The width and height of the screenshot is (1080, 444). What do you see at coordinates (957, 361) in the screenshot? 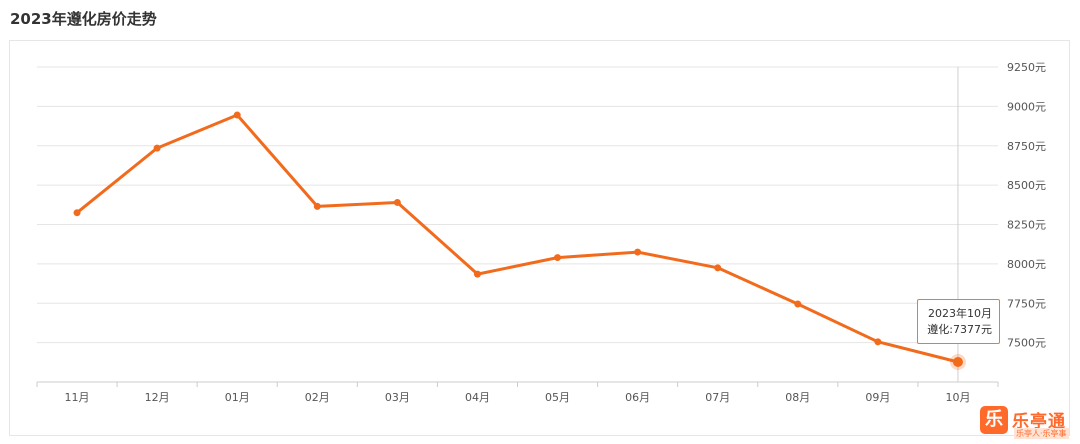
I see `highlight-data-point` at bounding box center [957, 361].